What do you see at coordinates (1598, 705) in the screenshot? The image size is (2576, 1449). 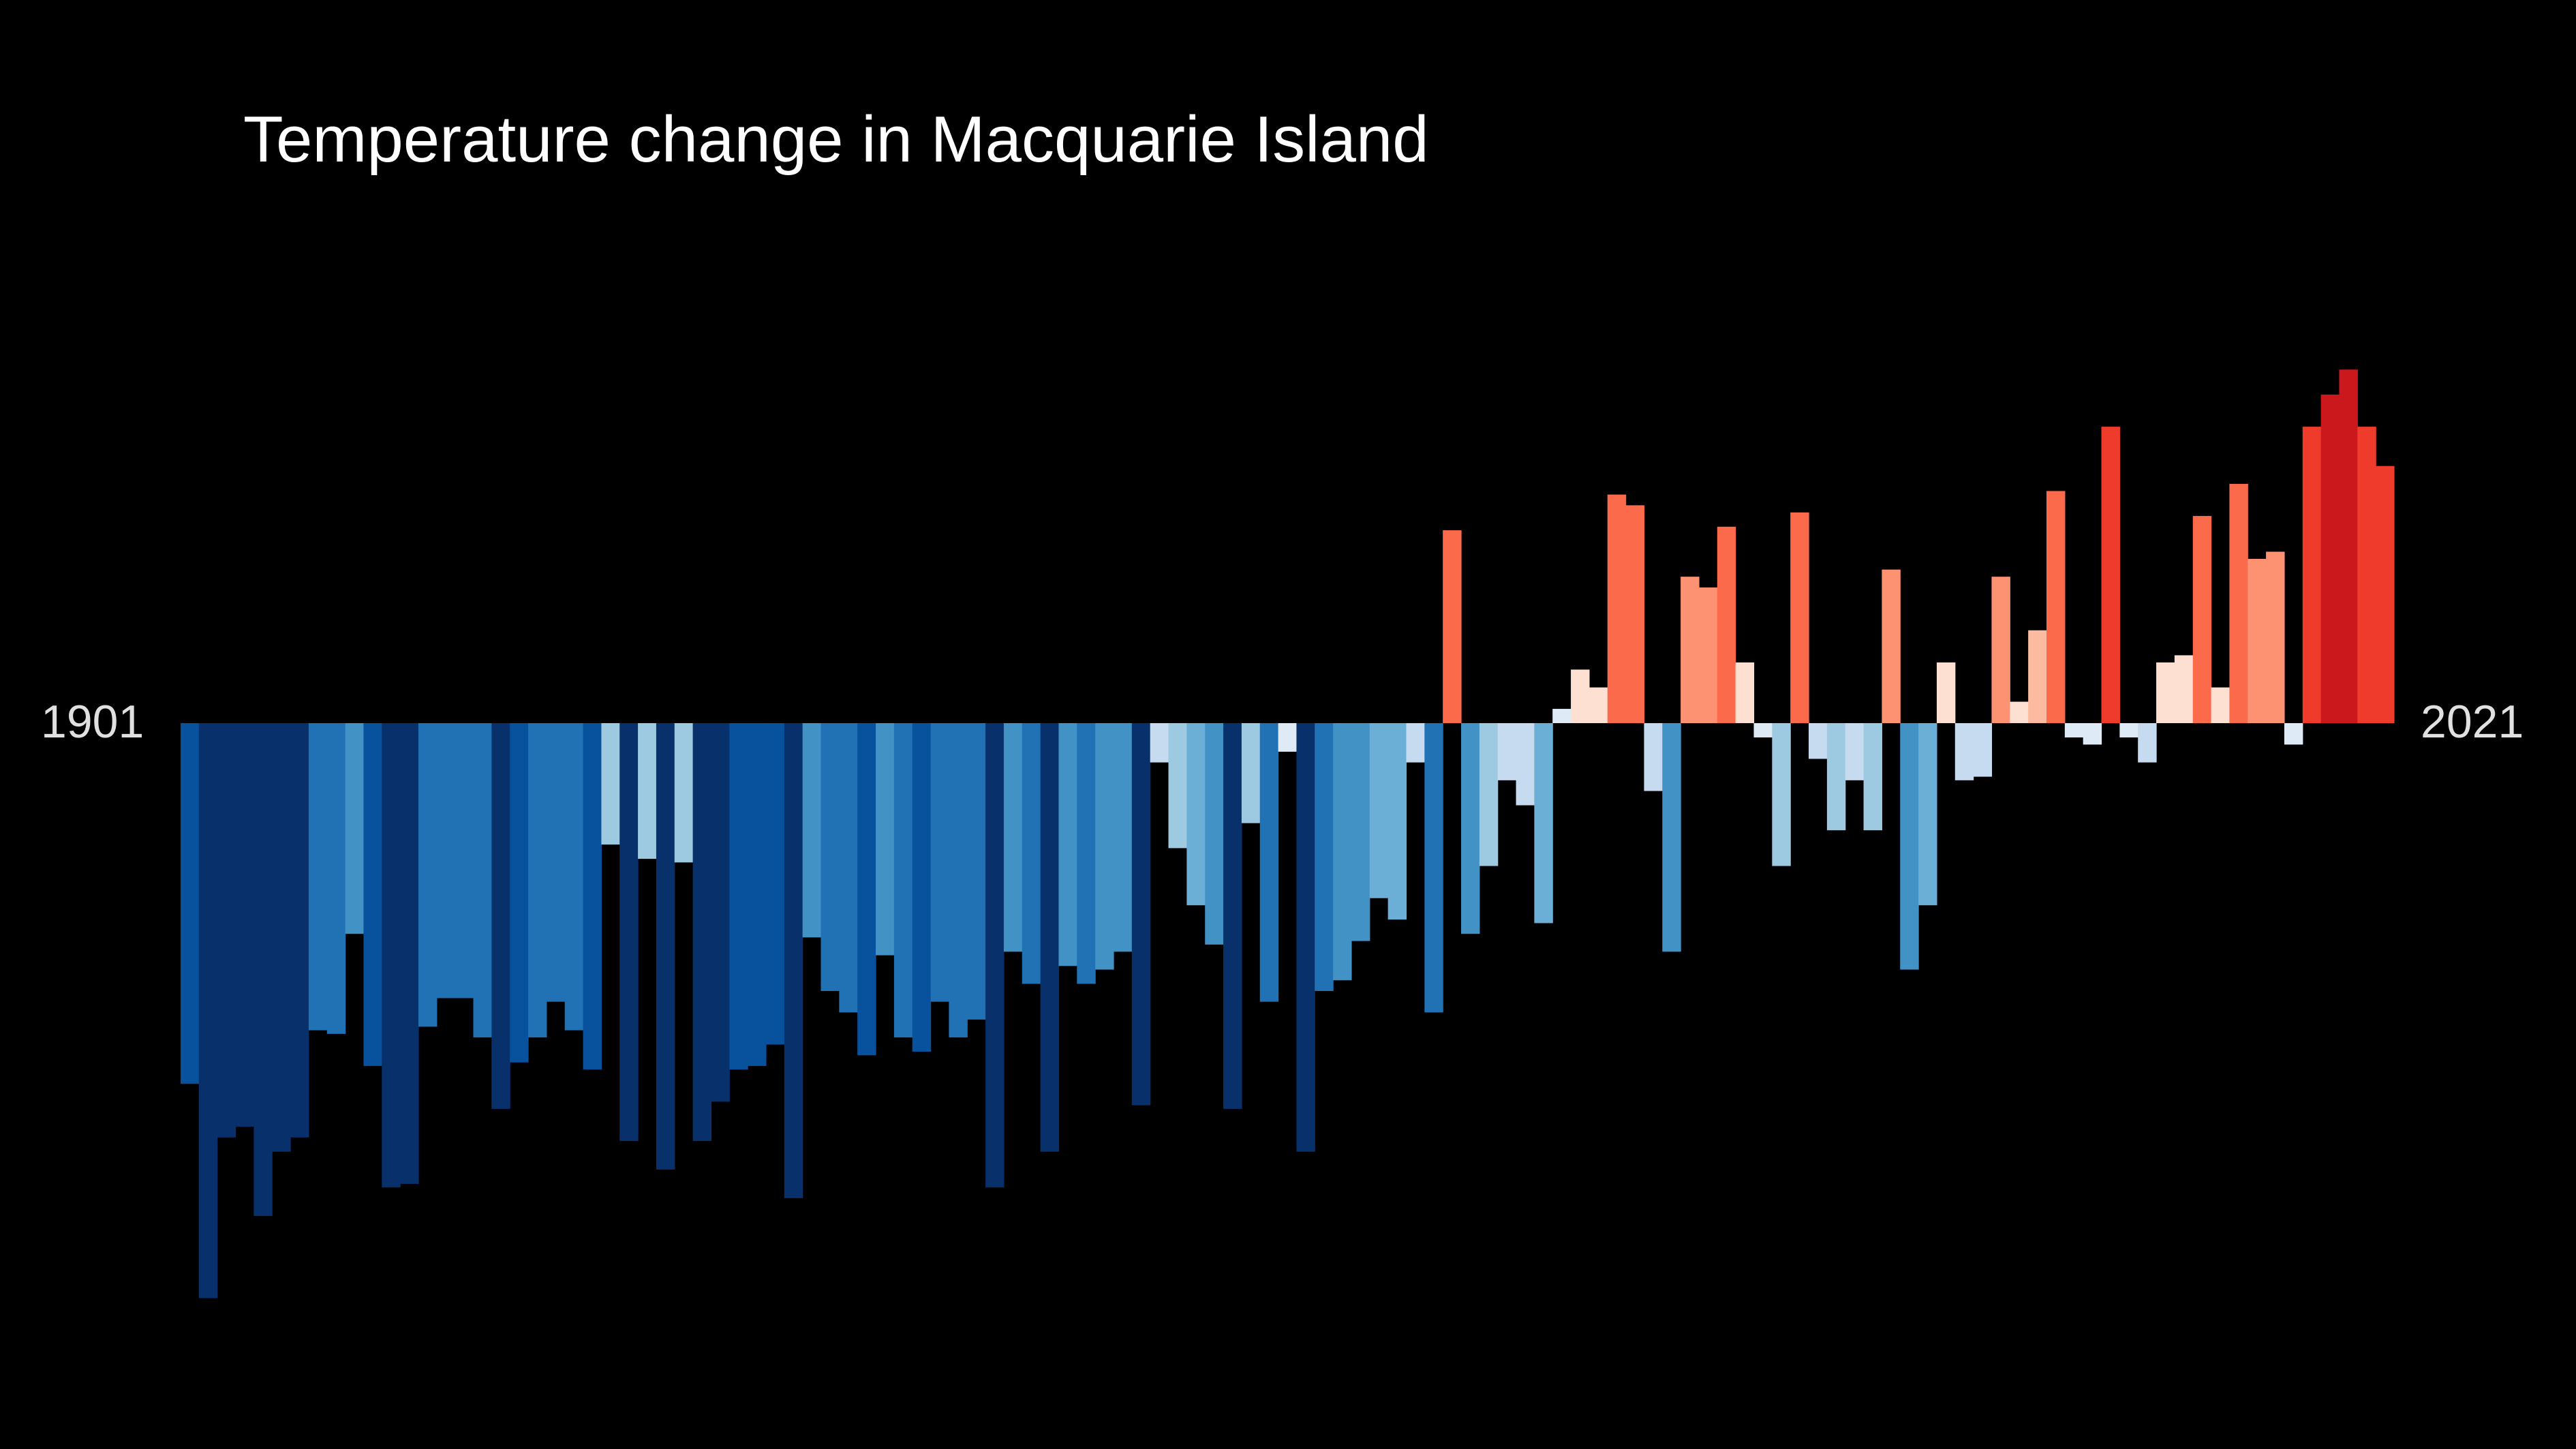 I see `bar-1978` at bounding box center [1598, 705].